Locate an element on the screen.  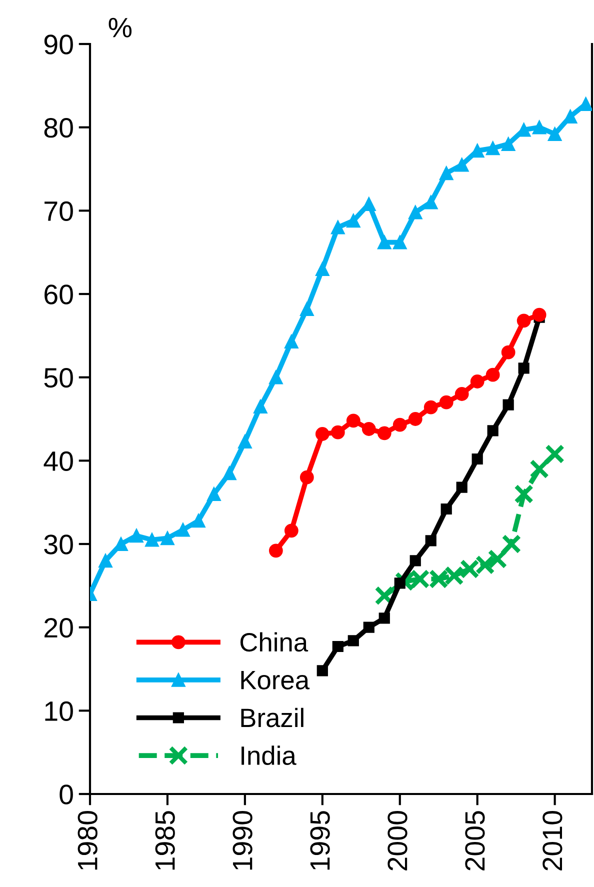
x-tick-label: 2010 is located at coordinates (552, 840).